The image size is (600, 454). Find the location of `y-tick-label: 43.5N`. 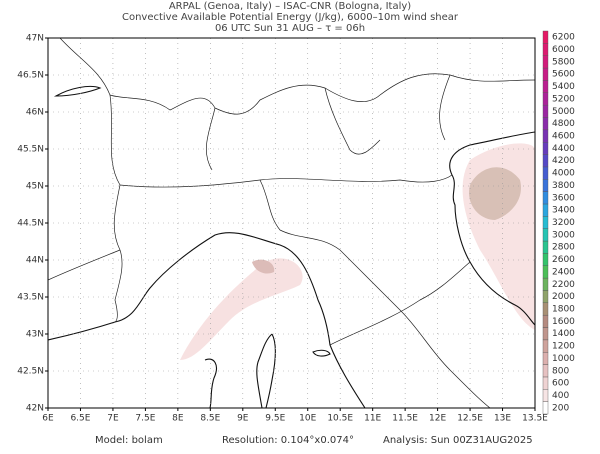

y-tick-label: 43.5N is located at coordinates (30, 298).